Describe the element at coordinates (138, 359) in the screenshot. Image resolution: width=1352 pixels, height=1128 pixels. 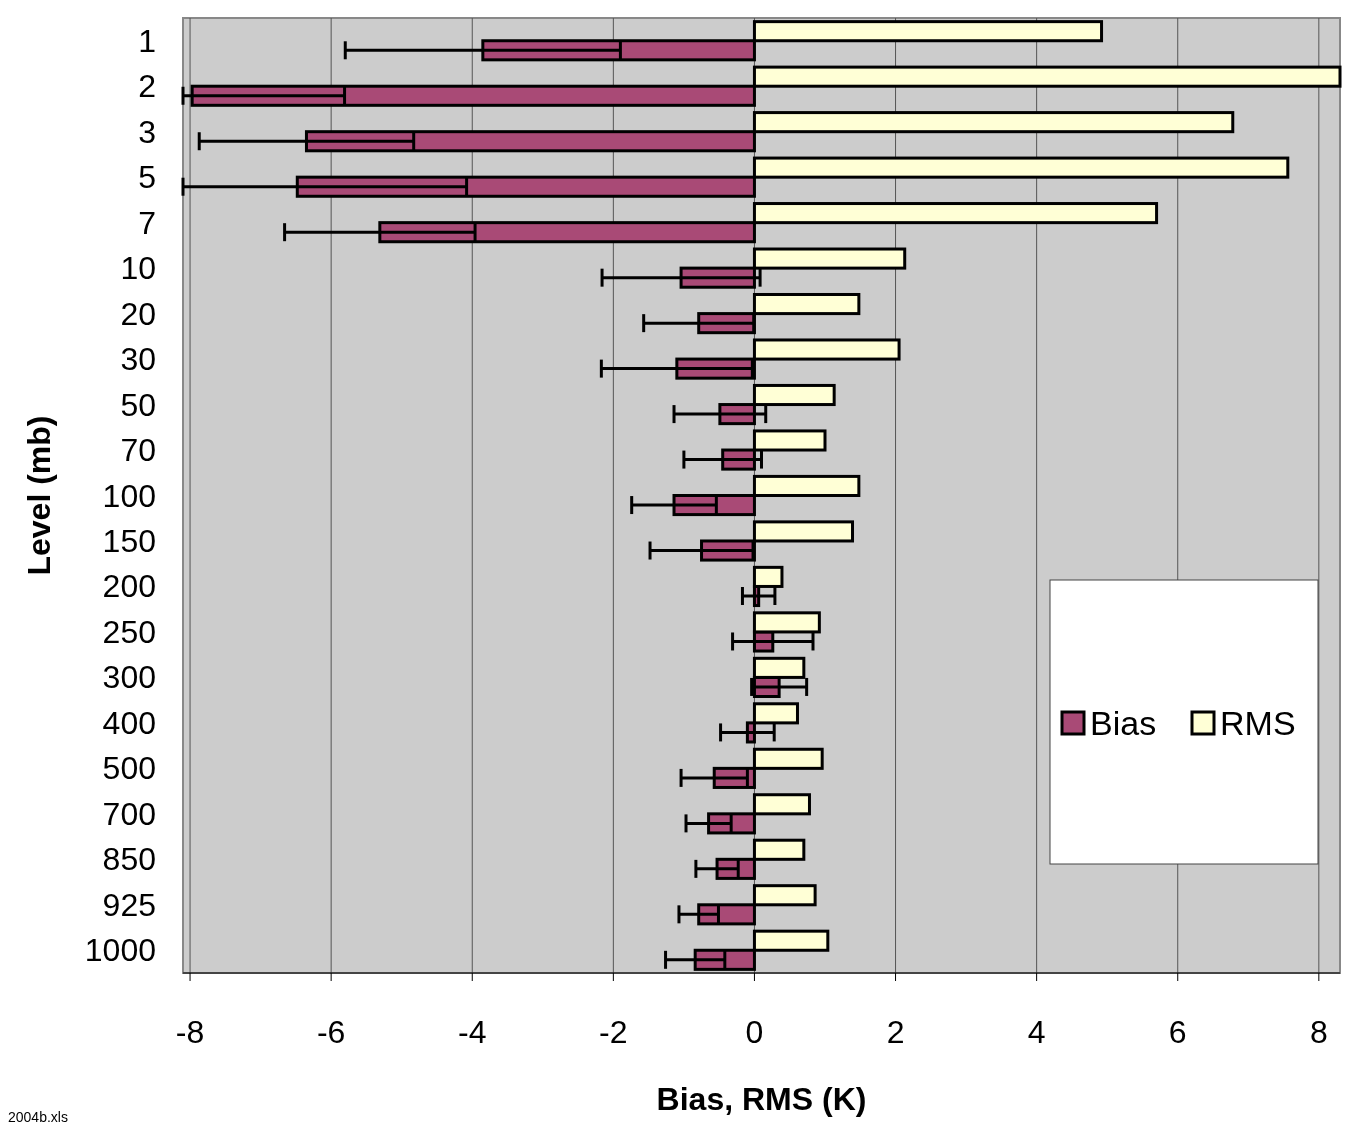
I see `y-tick-label: 30` at that location.